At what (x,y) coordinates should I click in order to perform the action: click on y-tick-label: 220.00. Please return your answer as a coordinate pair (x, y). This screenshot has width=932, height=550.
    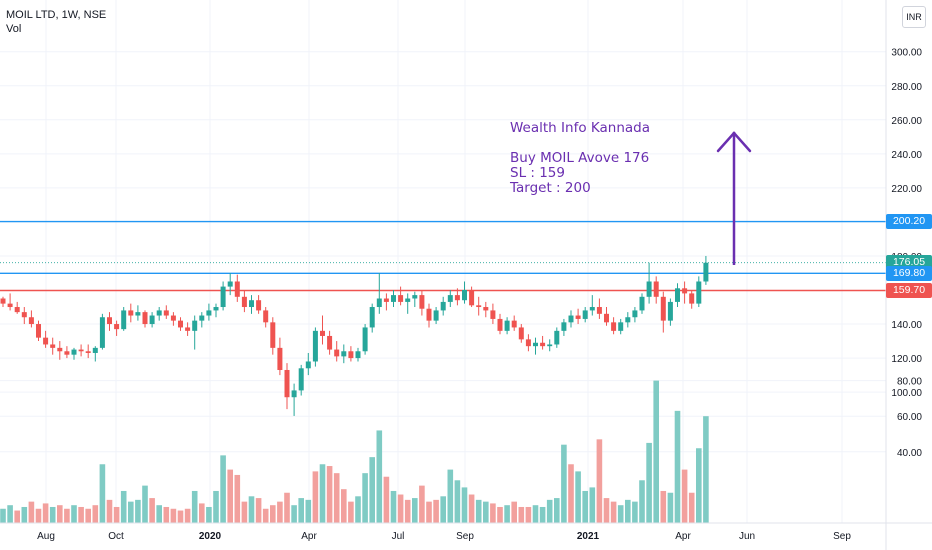
    Looking at the image, I should click on (906, 189).